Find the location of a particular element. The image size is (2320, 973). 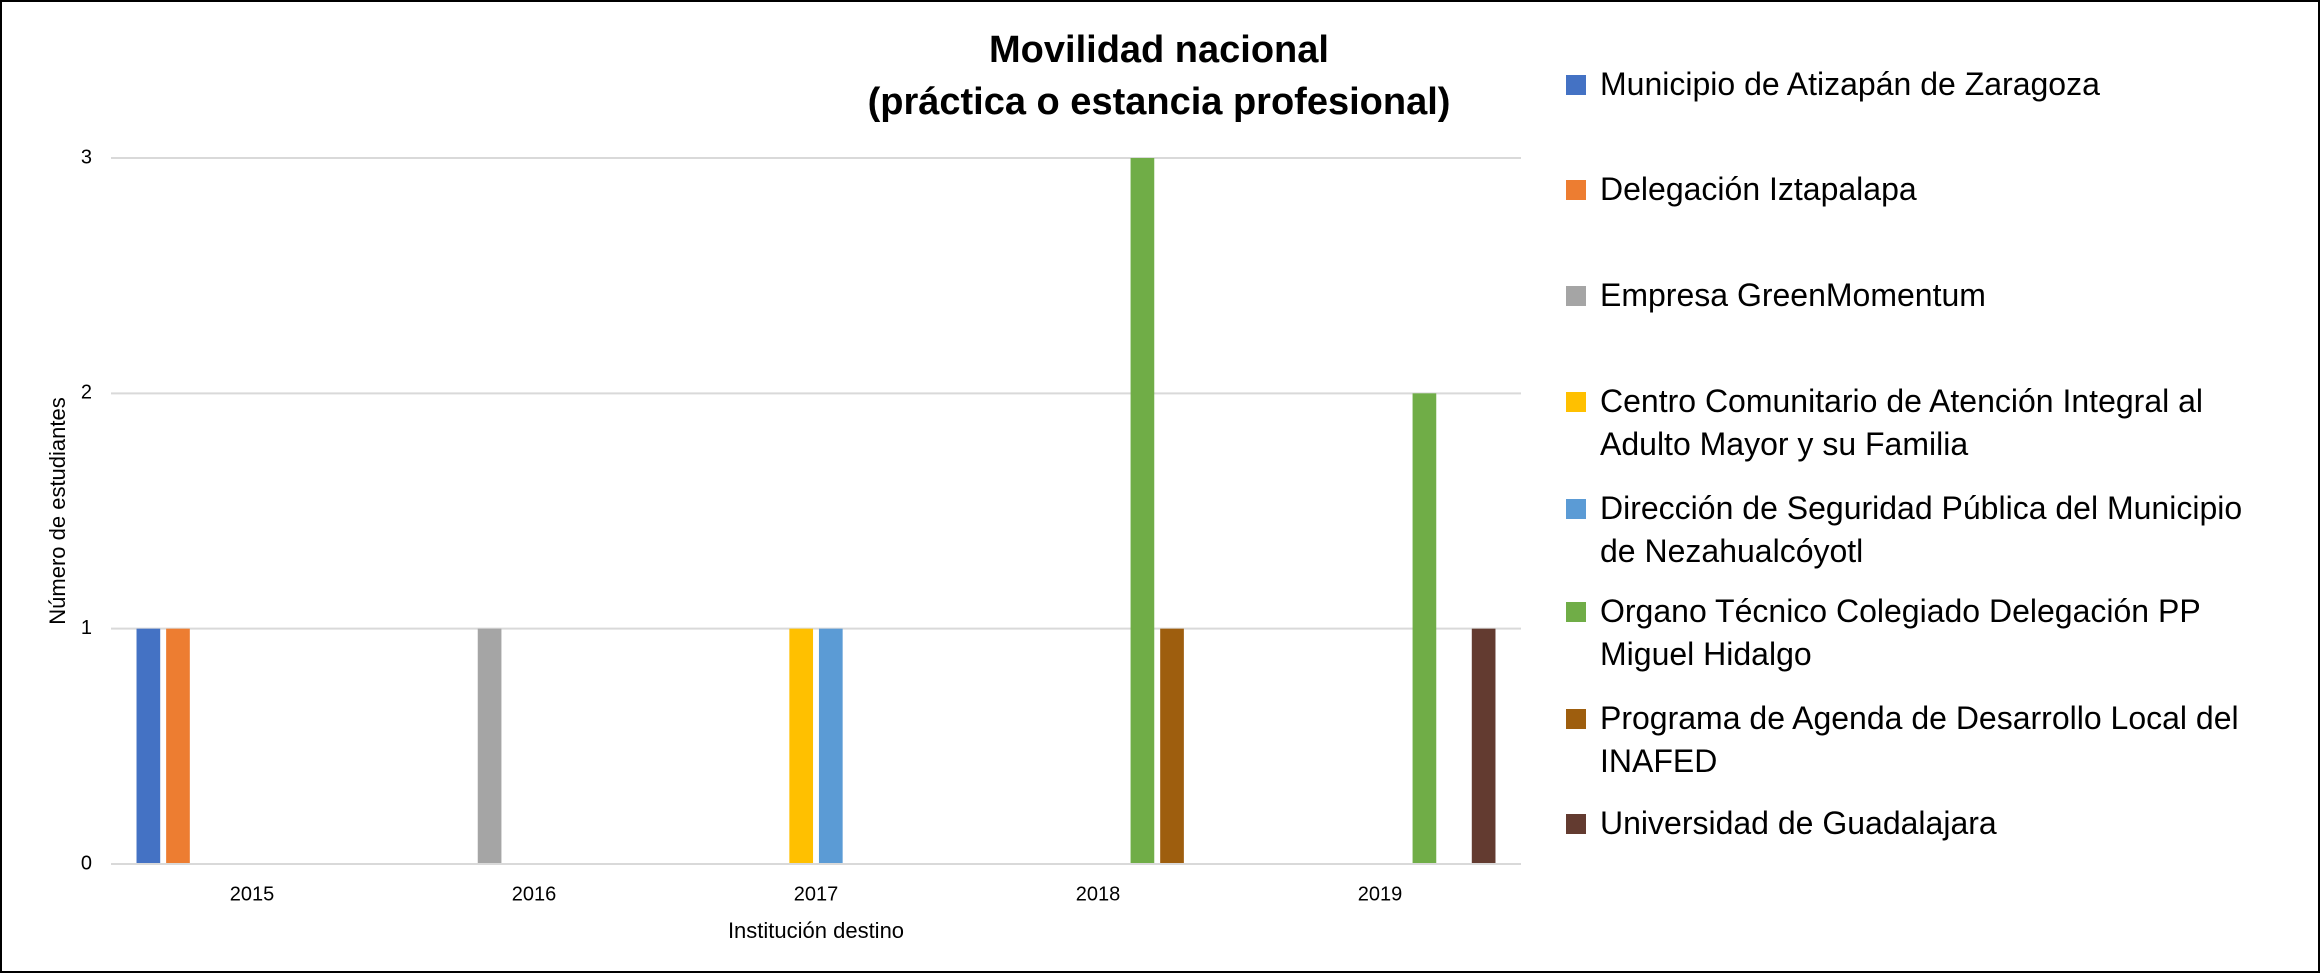

legend-label: Delegación Iztapalapa is located at coordinates (1758, 189).